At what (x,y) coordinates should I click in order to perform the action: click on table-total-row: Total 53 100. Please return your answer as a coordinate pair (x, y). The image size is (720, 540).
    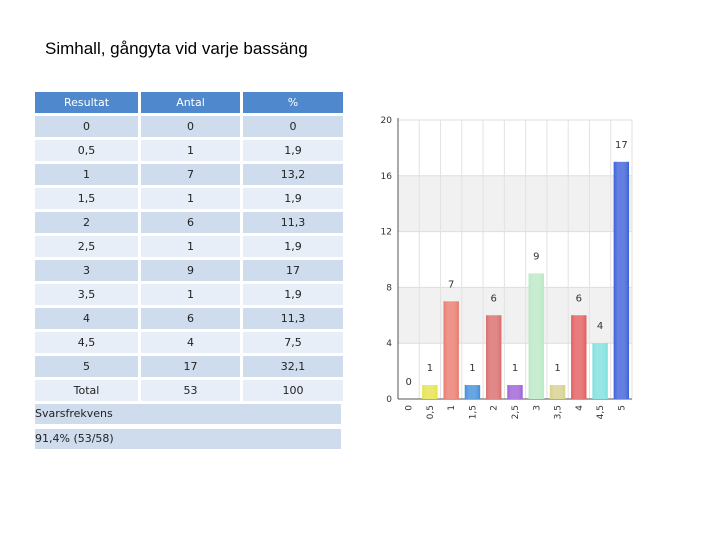
    Looking at the image, I should click on (189, 390).